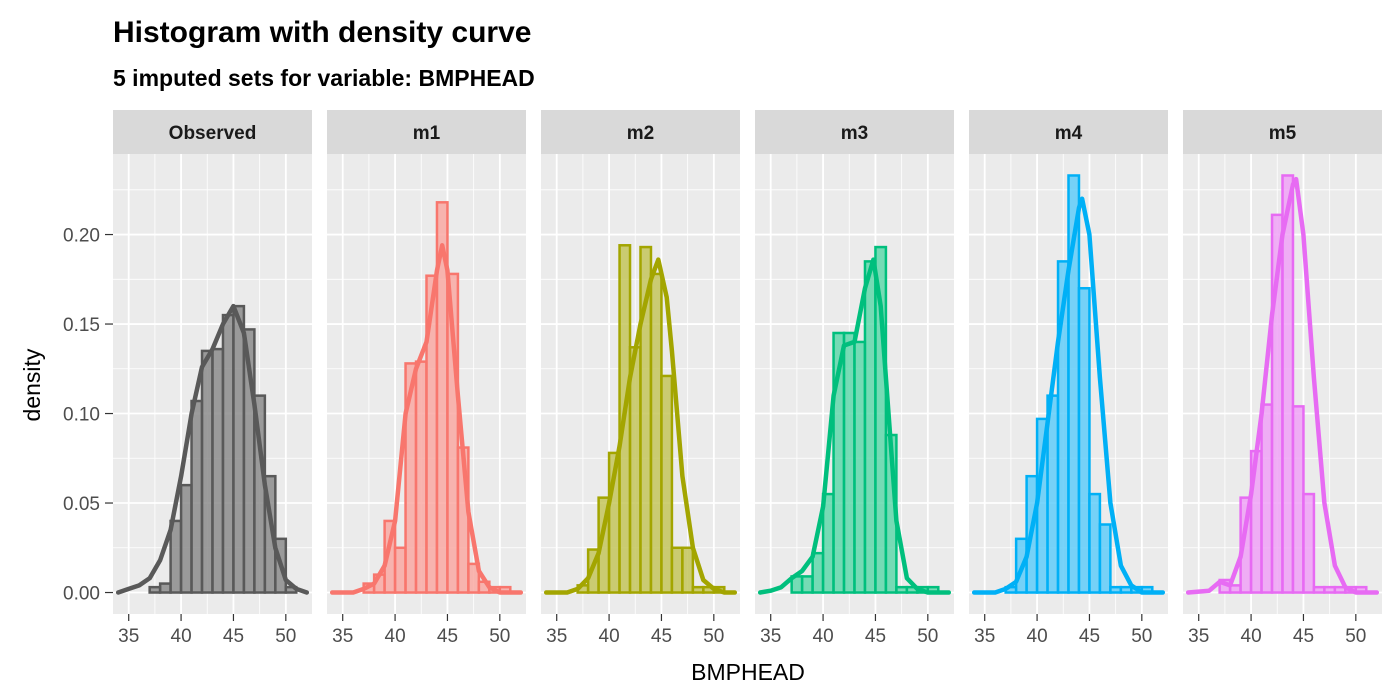 The height and width of the screenshot is (700, 1400). I want to click on y-tick-label: 0.00, so click(81, 594).